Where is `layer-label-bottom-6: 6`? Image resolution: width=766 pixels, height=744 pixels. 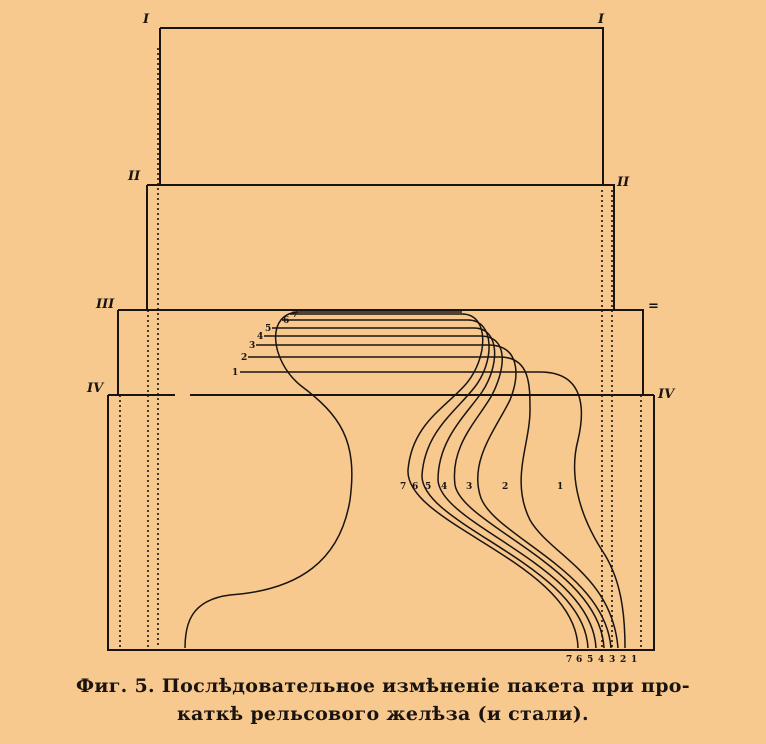 layer-label-bottom-6: 6 is located at coordinates (579, 660).